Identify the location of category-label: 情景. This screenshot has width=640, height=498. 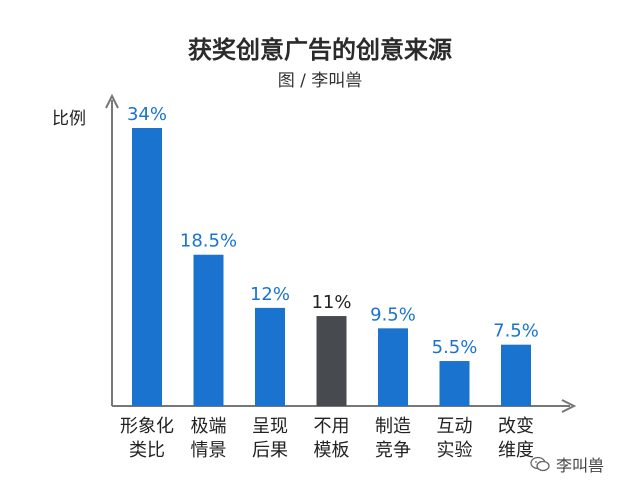
(209, 450).